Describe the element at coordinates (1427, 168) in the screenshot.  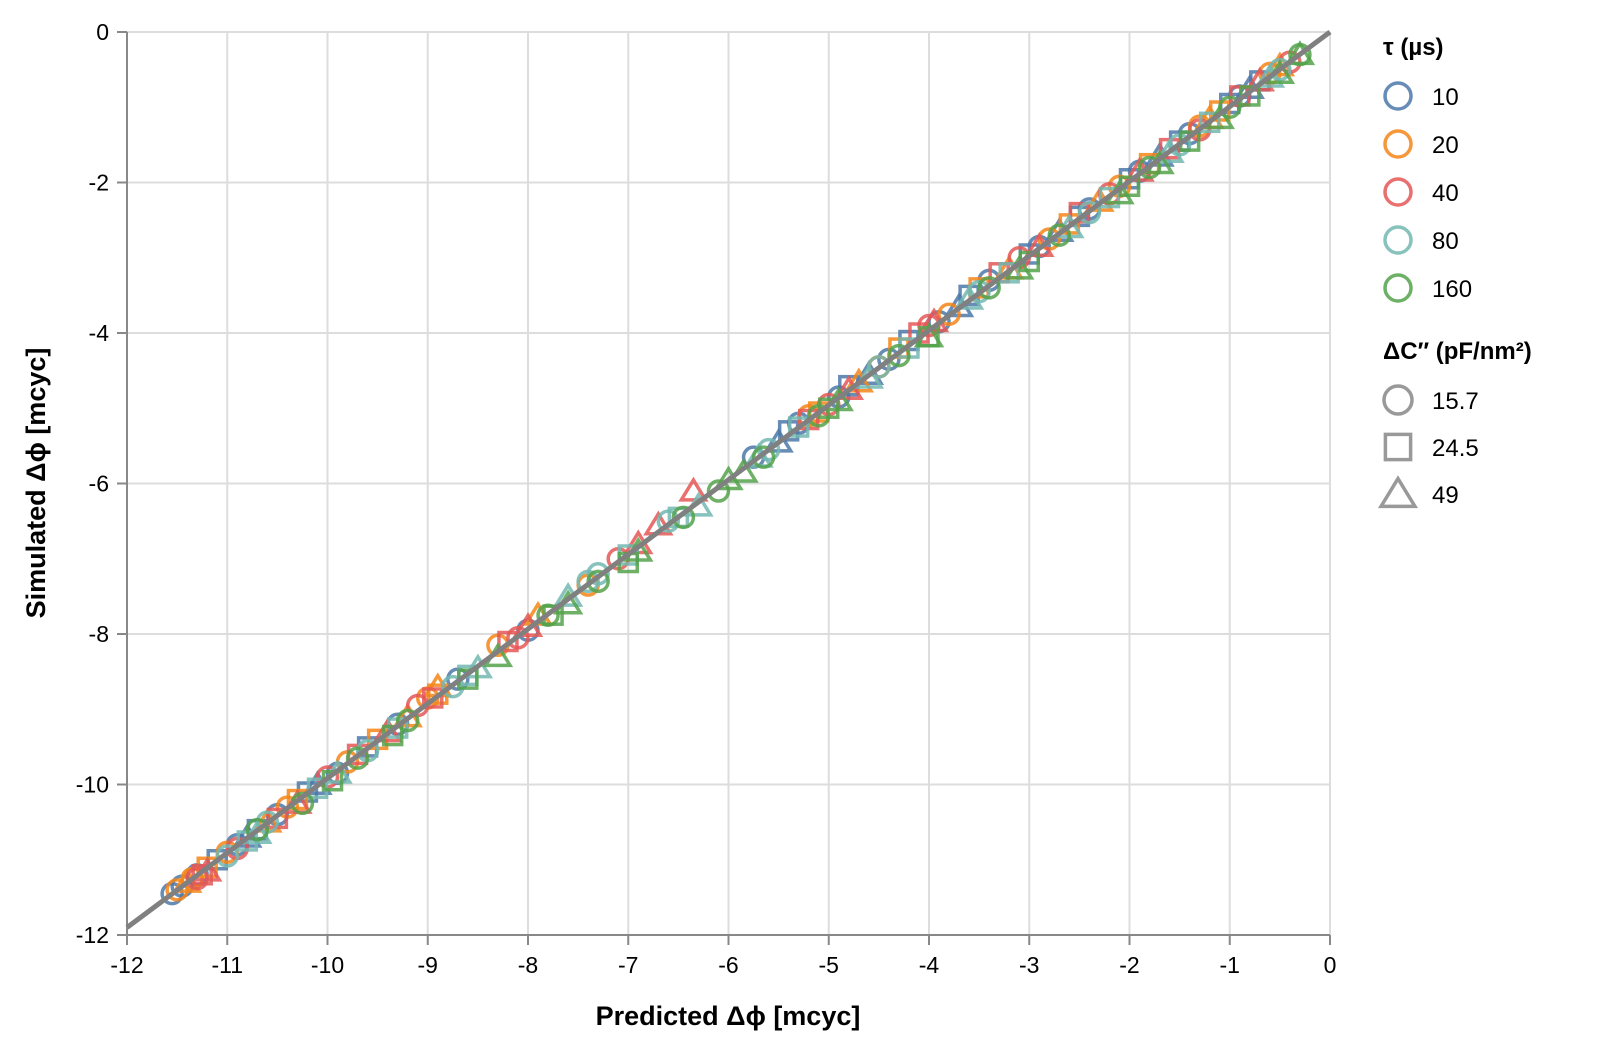
I see `legend-color: τ (µs) 10 20 40 80 160` at that location.